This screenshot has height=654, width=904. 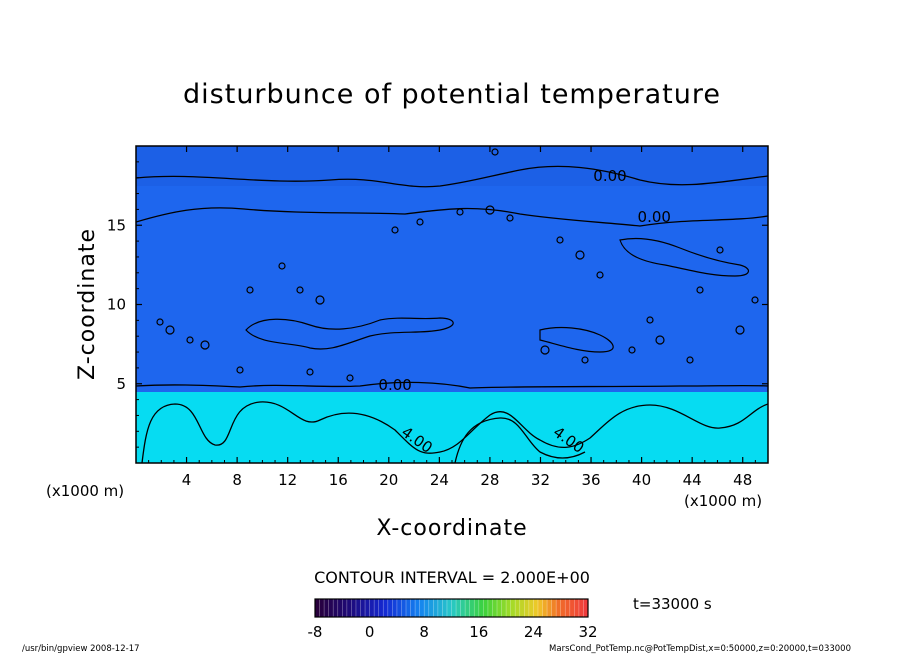 I want to click on x-tick-label: 48, so click(x=742, y=480).